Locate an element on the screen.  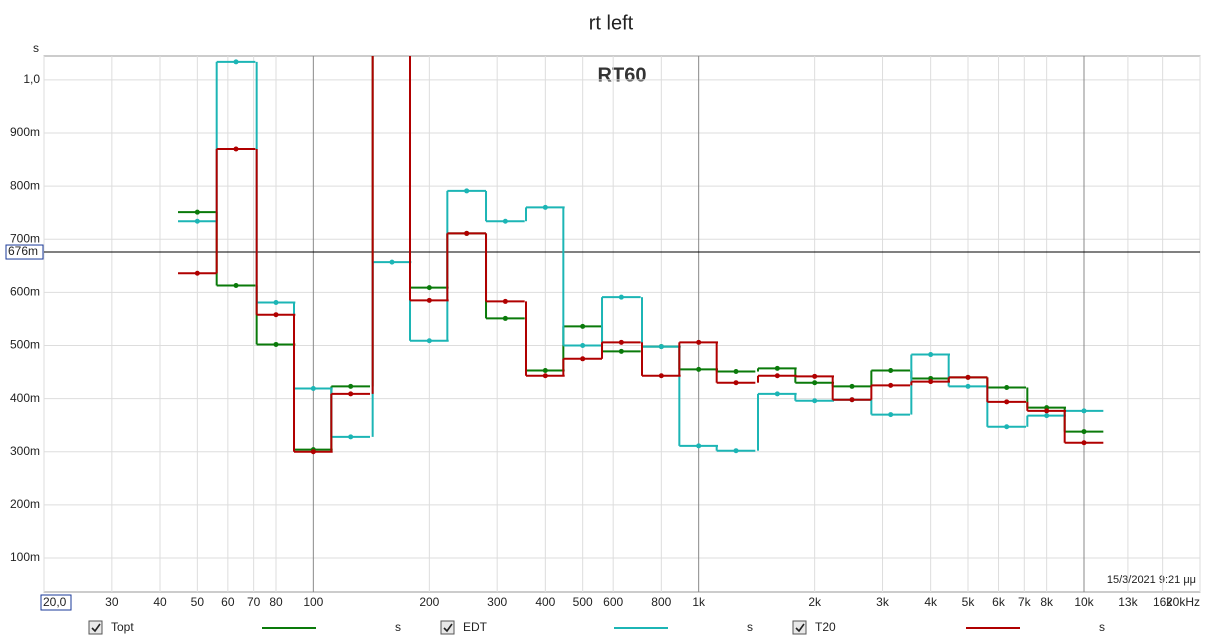
y-tick-label: 200m is located at coordinates (25, 504).